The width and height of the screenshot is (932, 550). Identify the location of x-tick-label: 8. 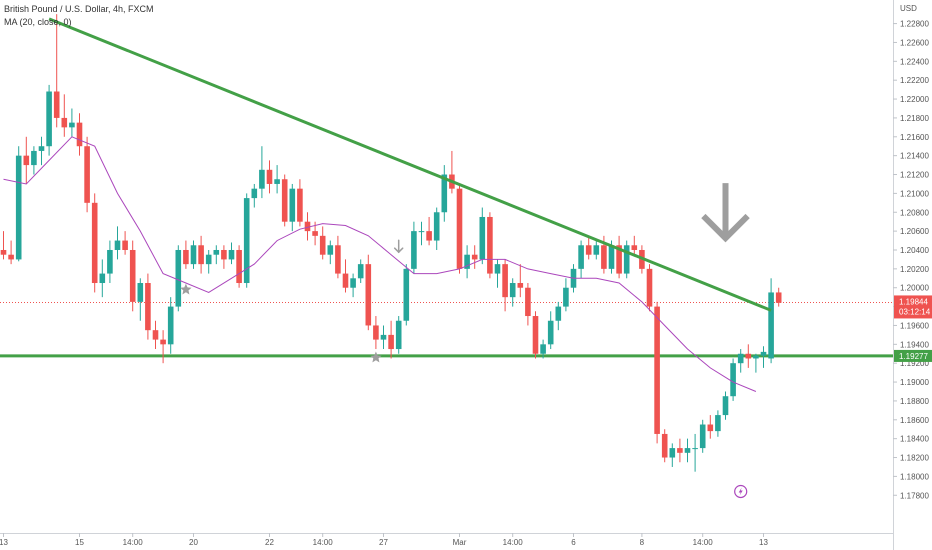
(642, 542).